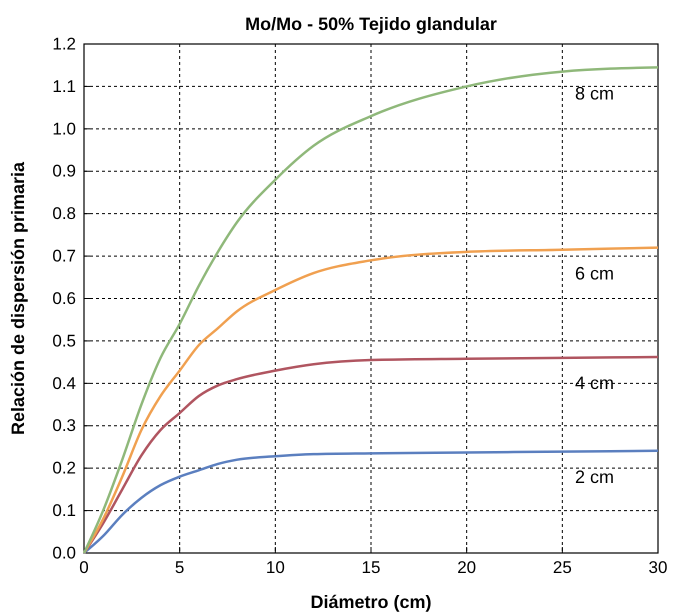  What do you see at coordinates (64, 256) in the screenshot?
I see `y-tick-label: 0.7` at bounding box center [64, 256].